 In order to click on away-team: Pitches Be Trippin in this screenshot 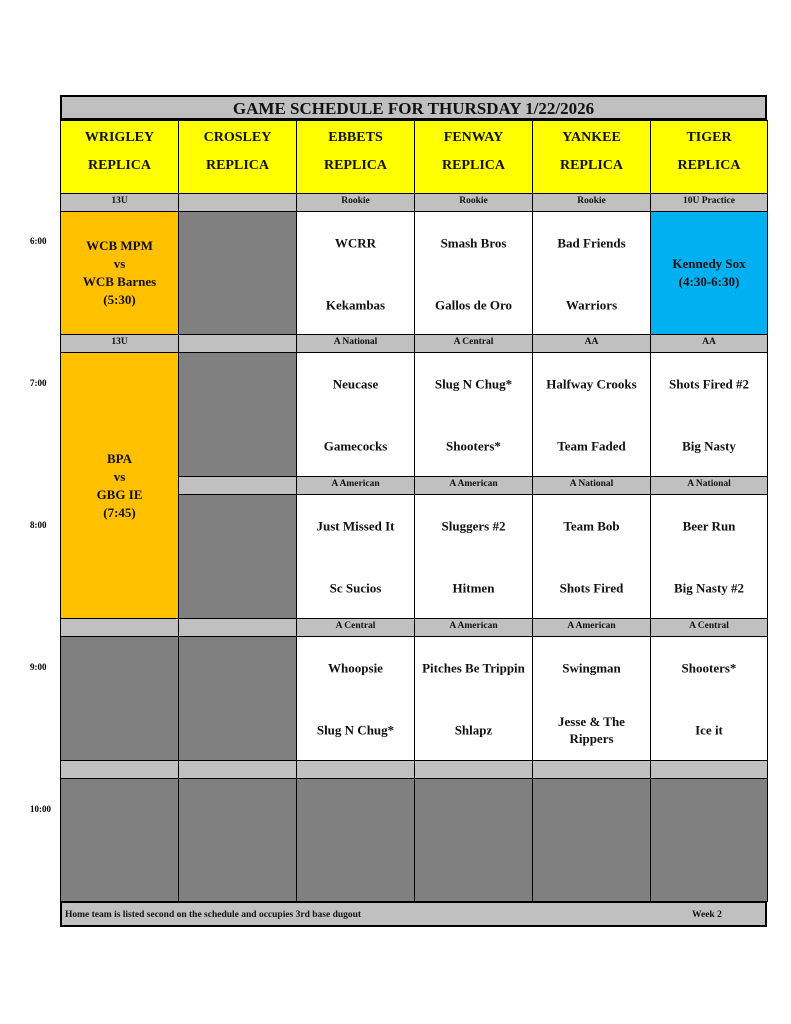, I will do `click(473, 668)`.